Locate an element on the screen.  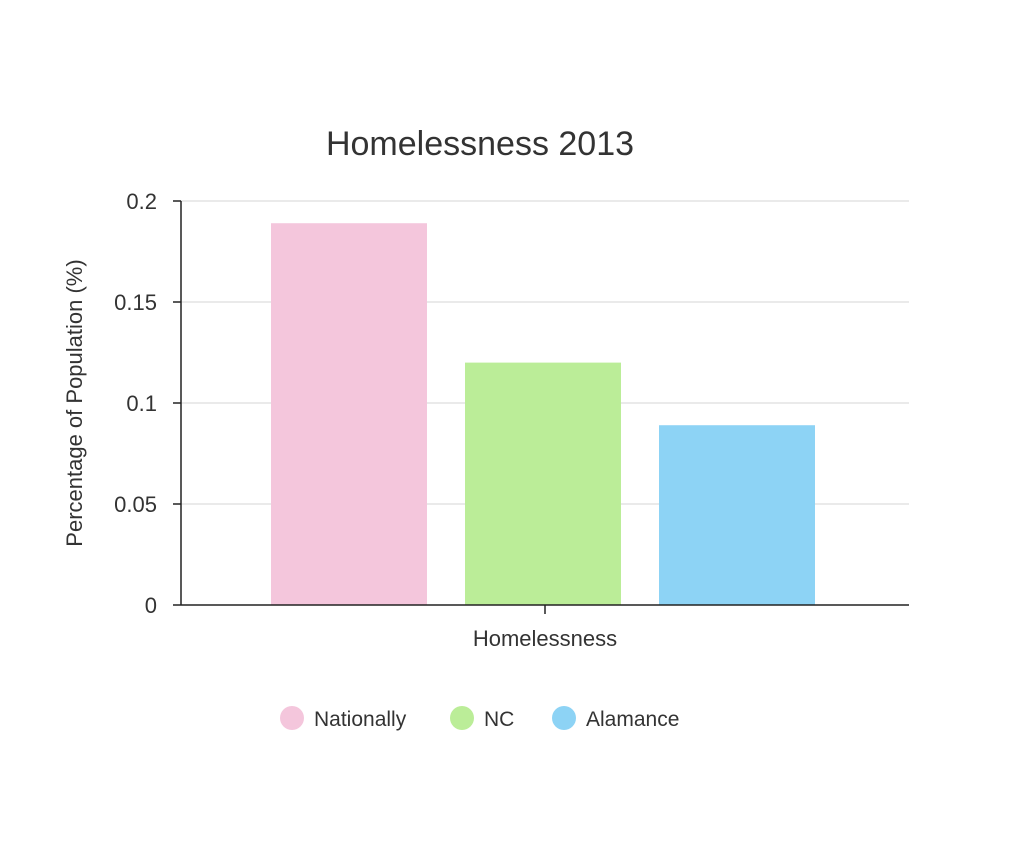
legend-label: Alamance is located at coordinates (632, 719).